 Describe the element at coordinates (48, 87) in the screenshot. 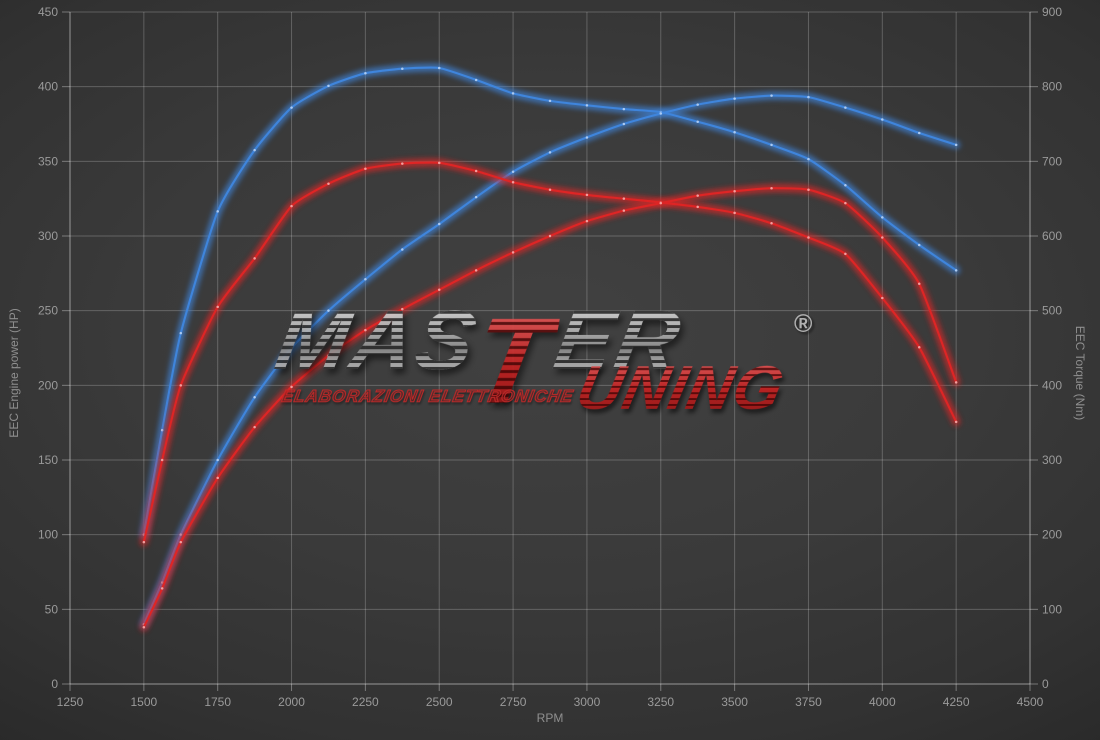

I see `y-left-tick-label: 400` at that location.